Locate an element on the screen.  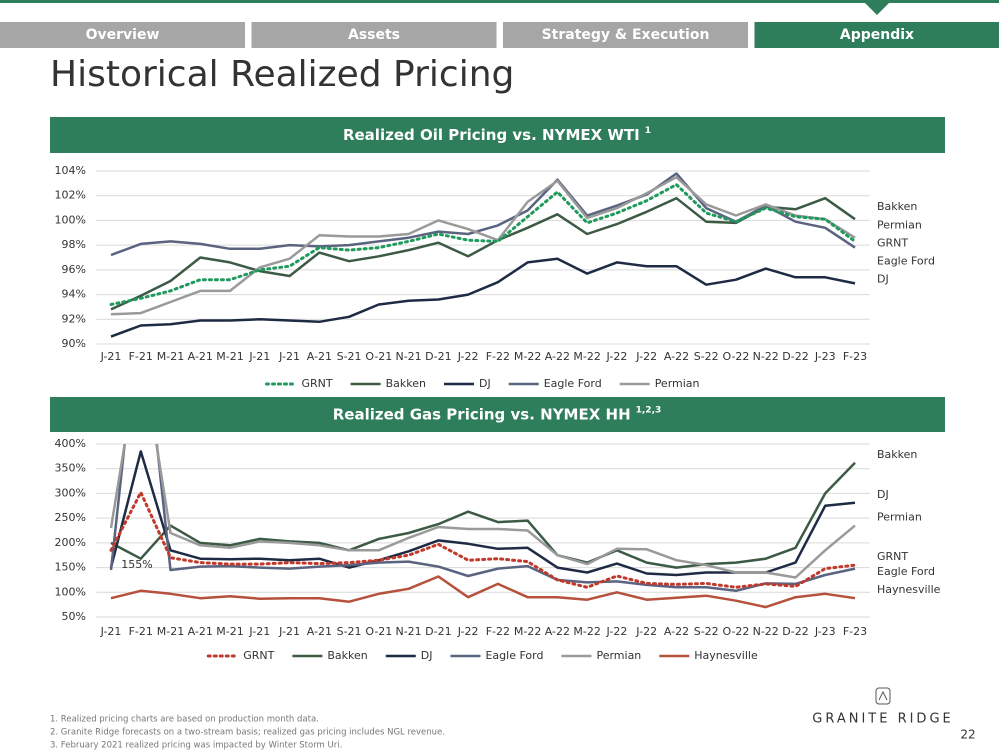
legend-label: GRNT is located at coordinates (316, 383).